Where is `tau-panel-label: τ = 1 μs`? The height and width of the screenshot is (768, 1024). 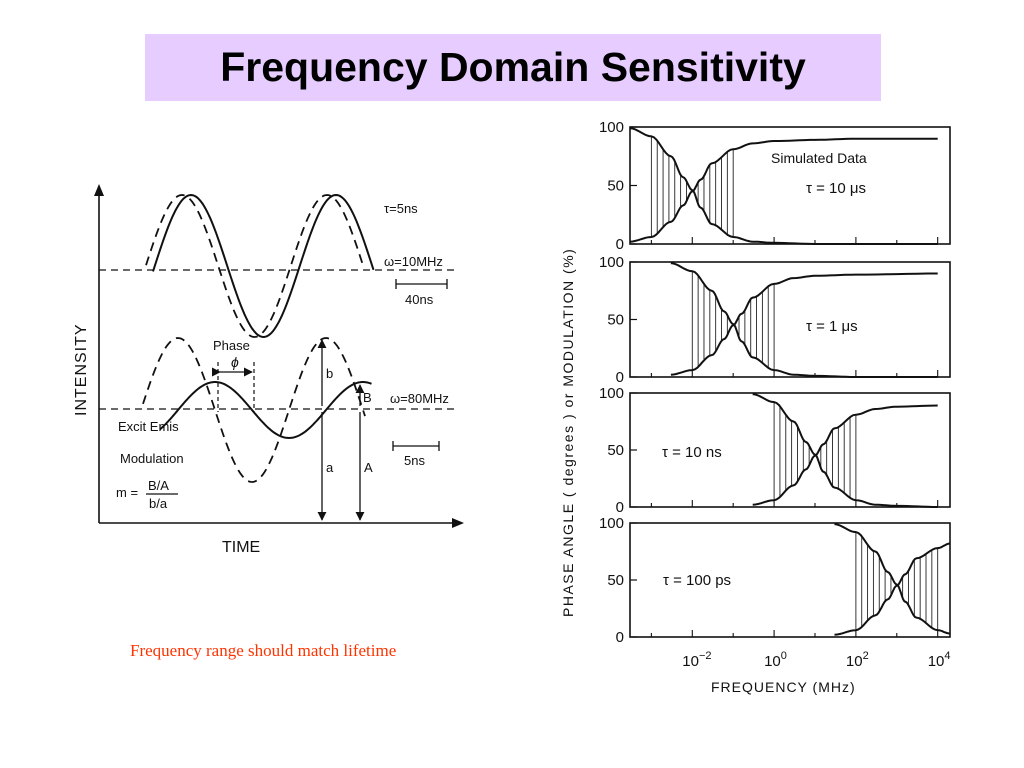
tau-panel-label: τ = 1 μs is located at coordinates (832, 326).